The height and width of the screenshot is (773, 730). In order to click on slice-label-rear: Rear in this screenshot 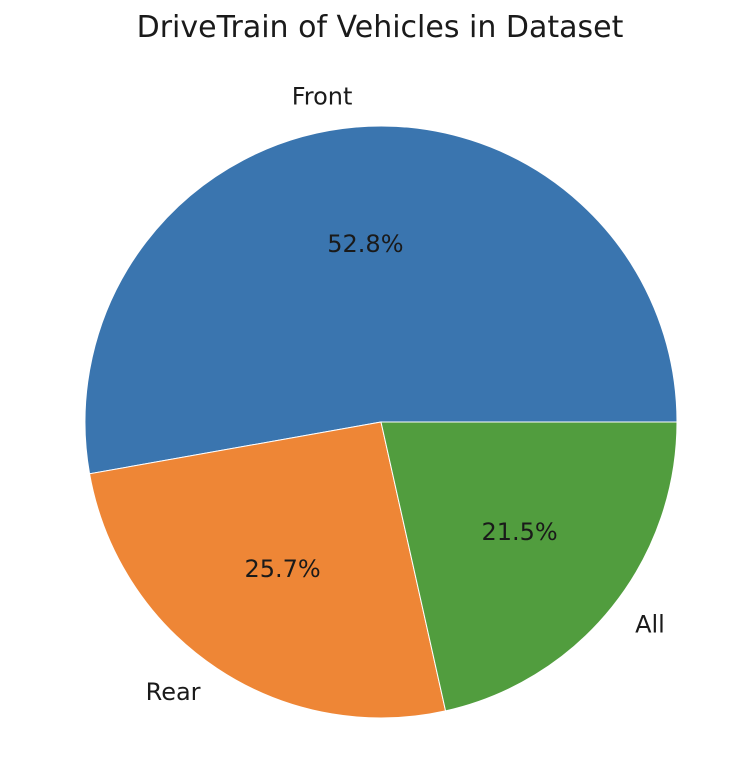, I will do `click(173, 692)`.